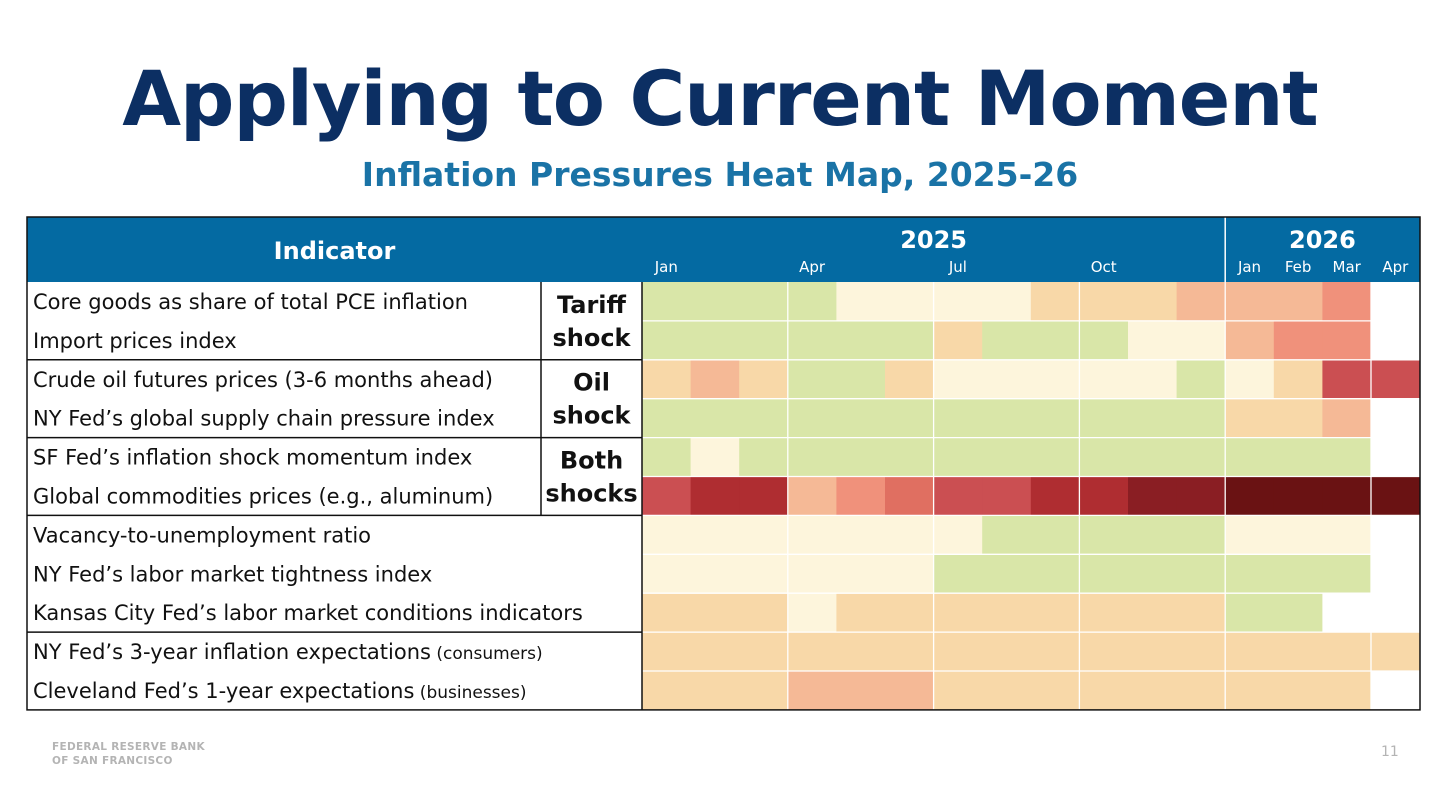  Describe the element at coordinates (223, 691) in the screenshot. I see `indicator-name: Cleveland Fed’s 1-year expectations` at that location.